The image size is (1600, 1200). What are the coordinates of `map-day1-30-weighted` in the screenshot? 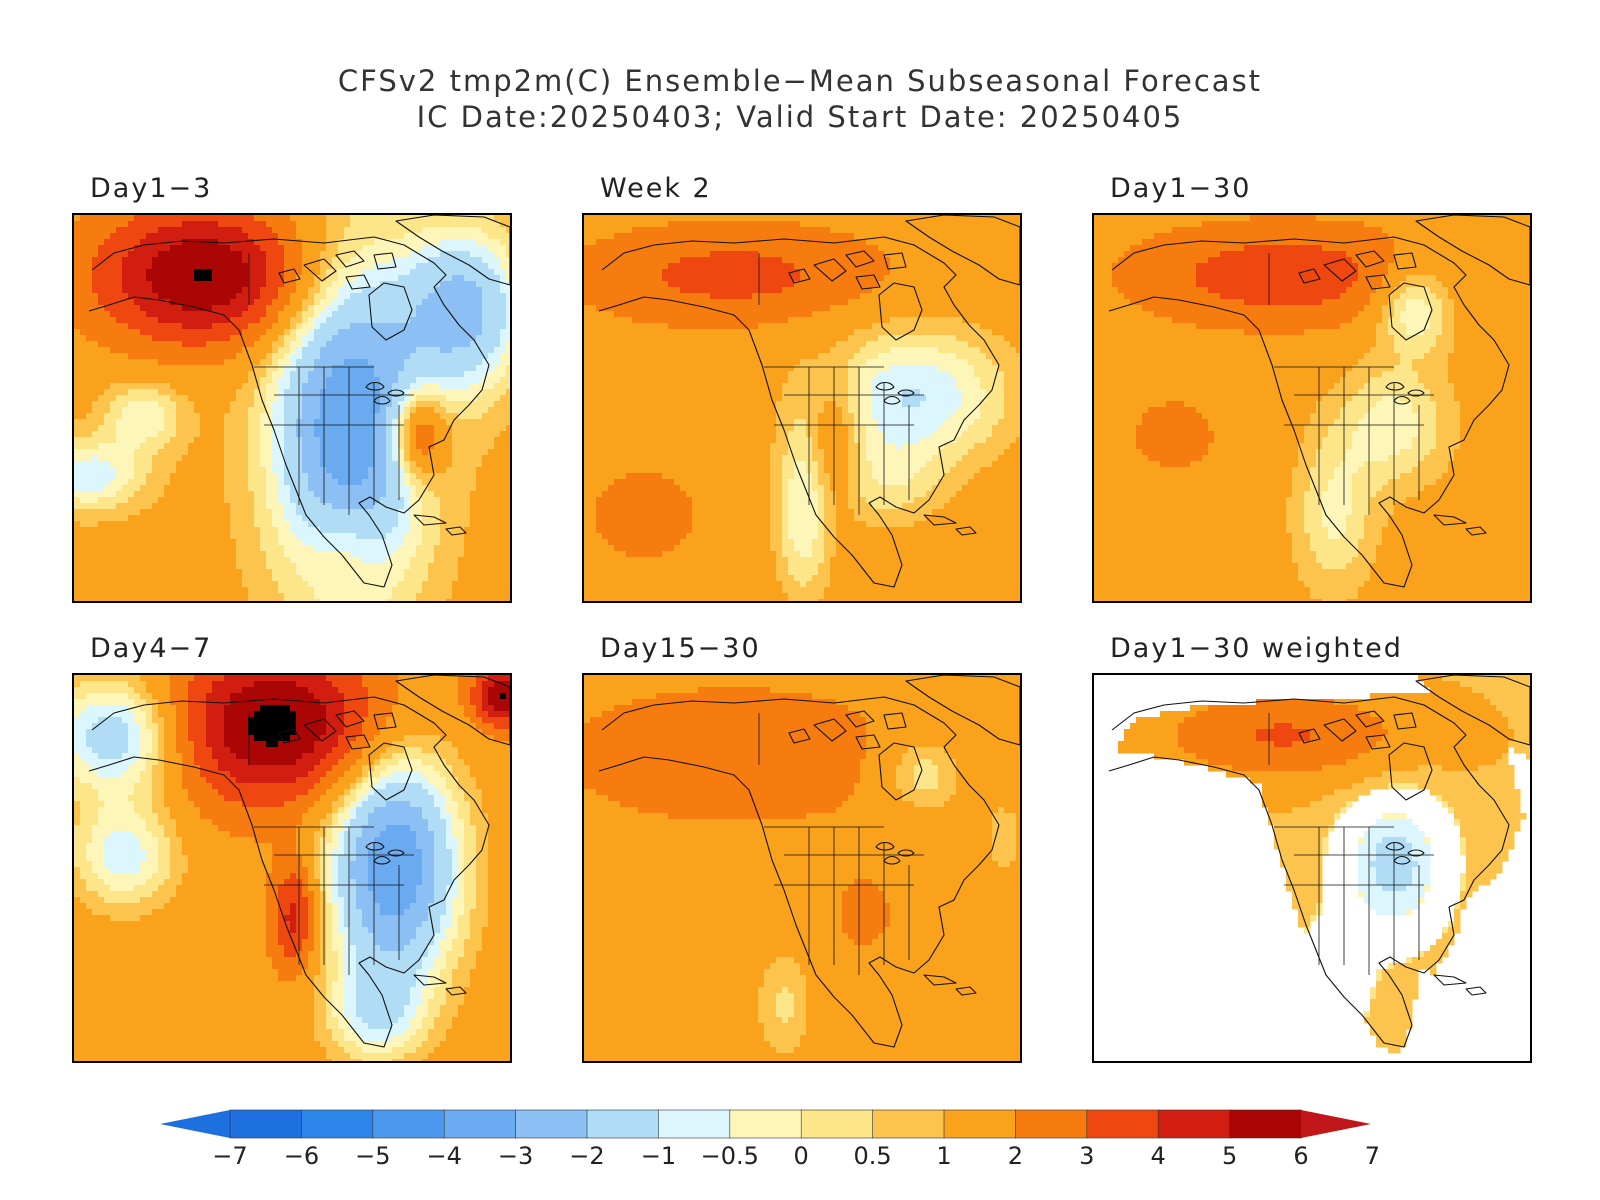 It's located at (1312, 868).